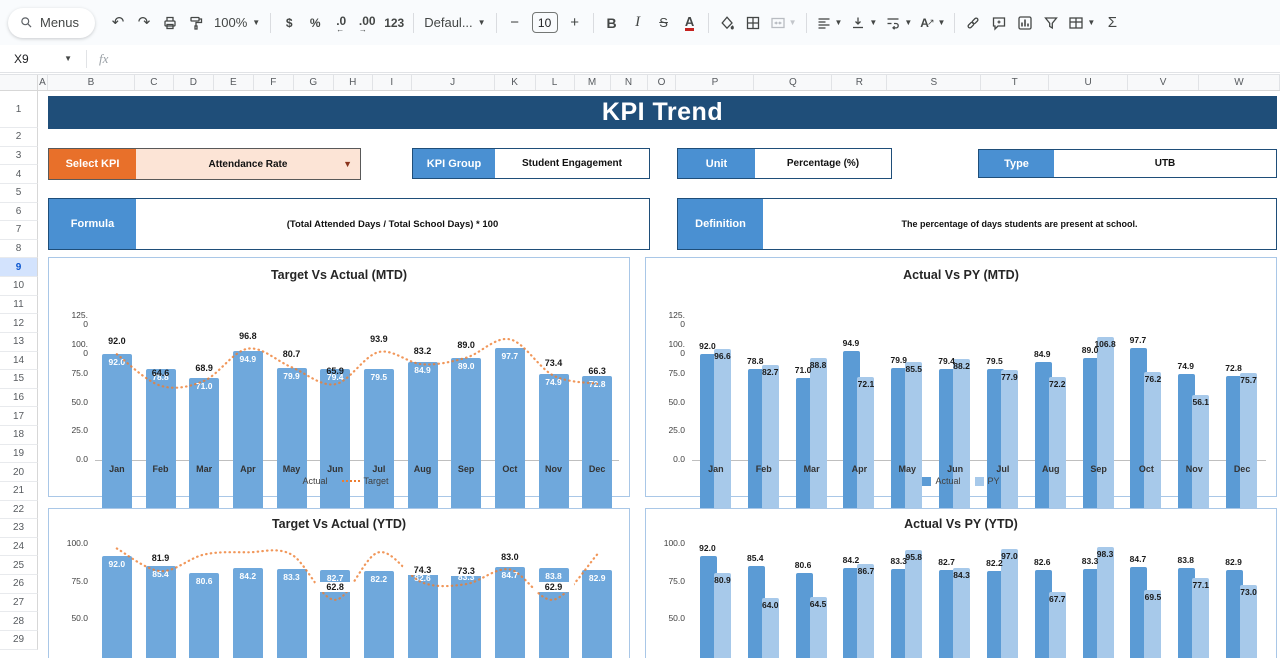 The width and height of the screenshot is (1280, 658). I want to click on row-header-21: 21, so click(19, 491).